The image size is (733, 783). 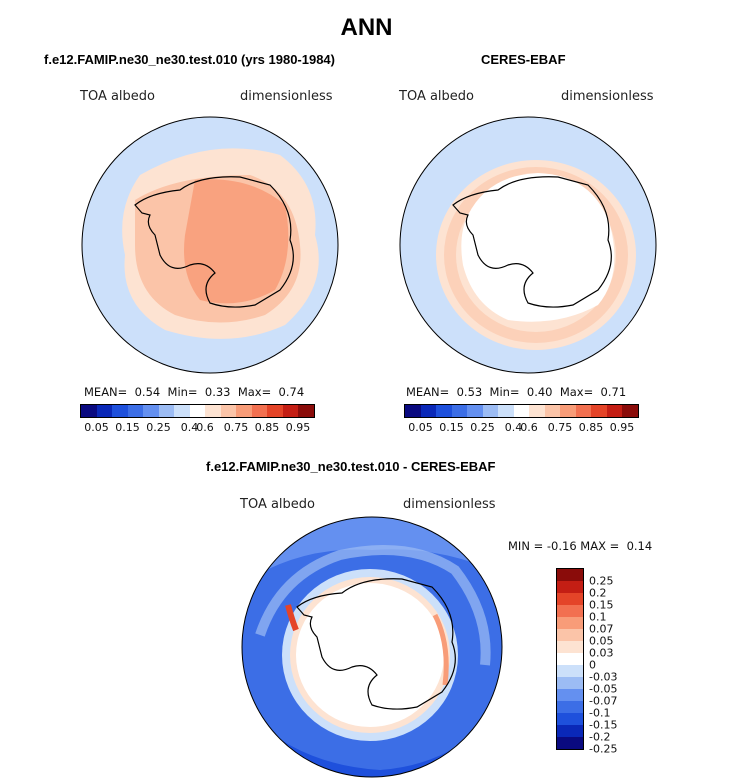 What do you see at coordinates (580, 546) in the screenshot?
I see `diff-stats: MIN = -0.16 MAX = 0.14` at bounding box center [580, 546].